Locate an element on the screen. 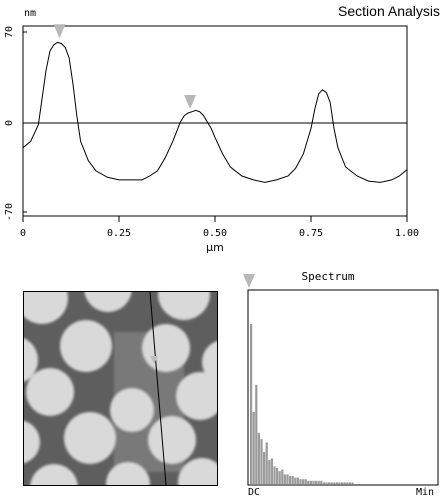 The height and width of the screenshot is (501, 443). section-line is located at coordinates (158, 388).